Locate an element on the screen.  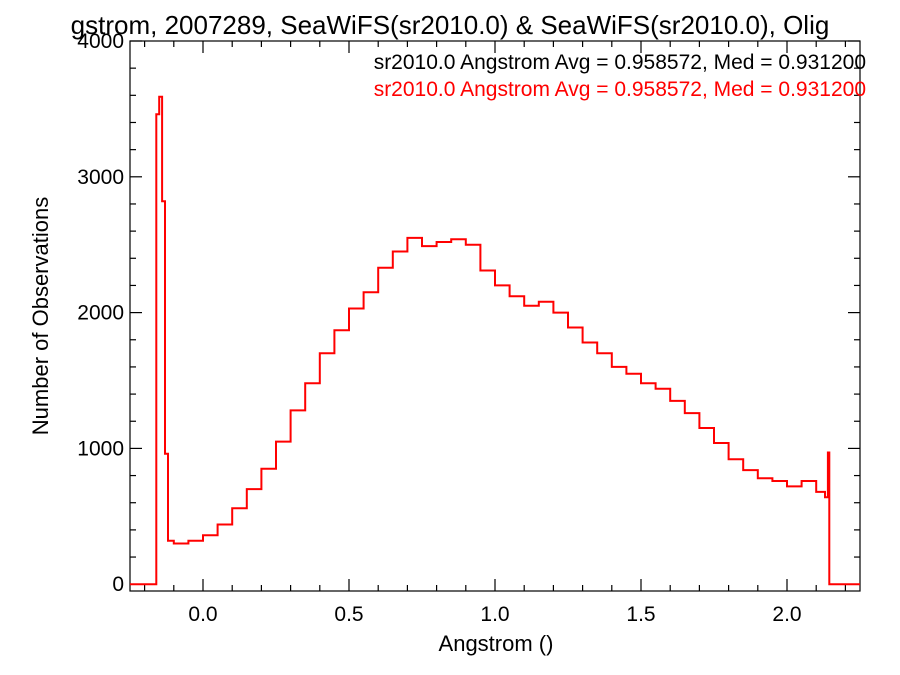
y-tick-label: 3000 is located at coordinates (100, 177).